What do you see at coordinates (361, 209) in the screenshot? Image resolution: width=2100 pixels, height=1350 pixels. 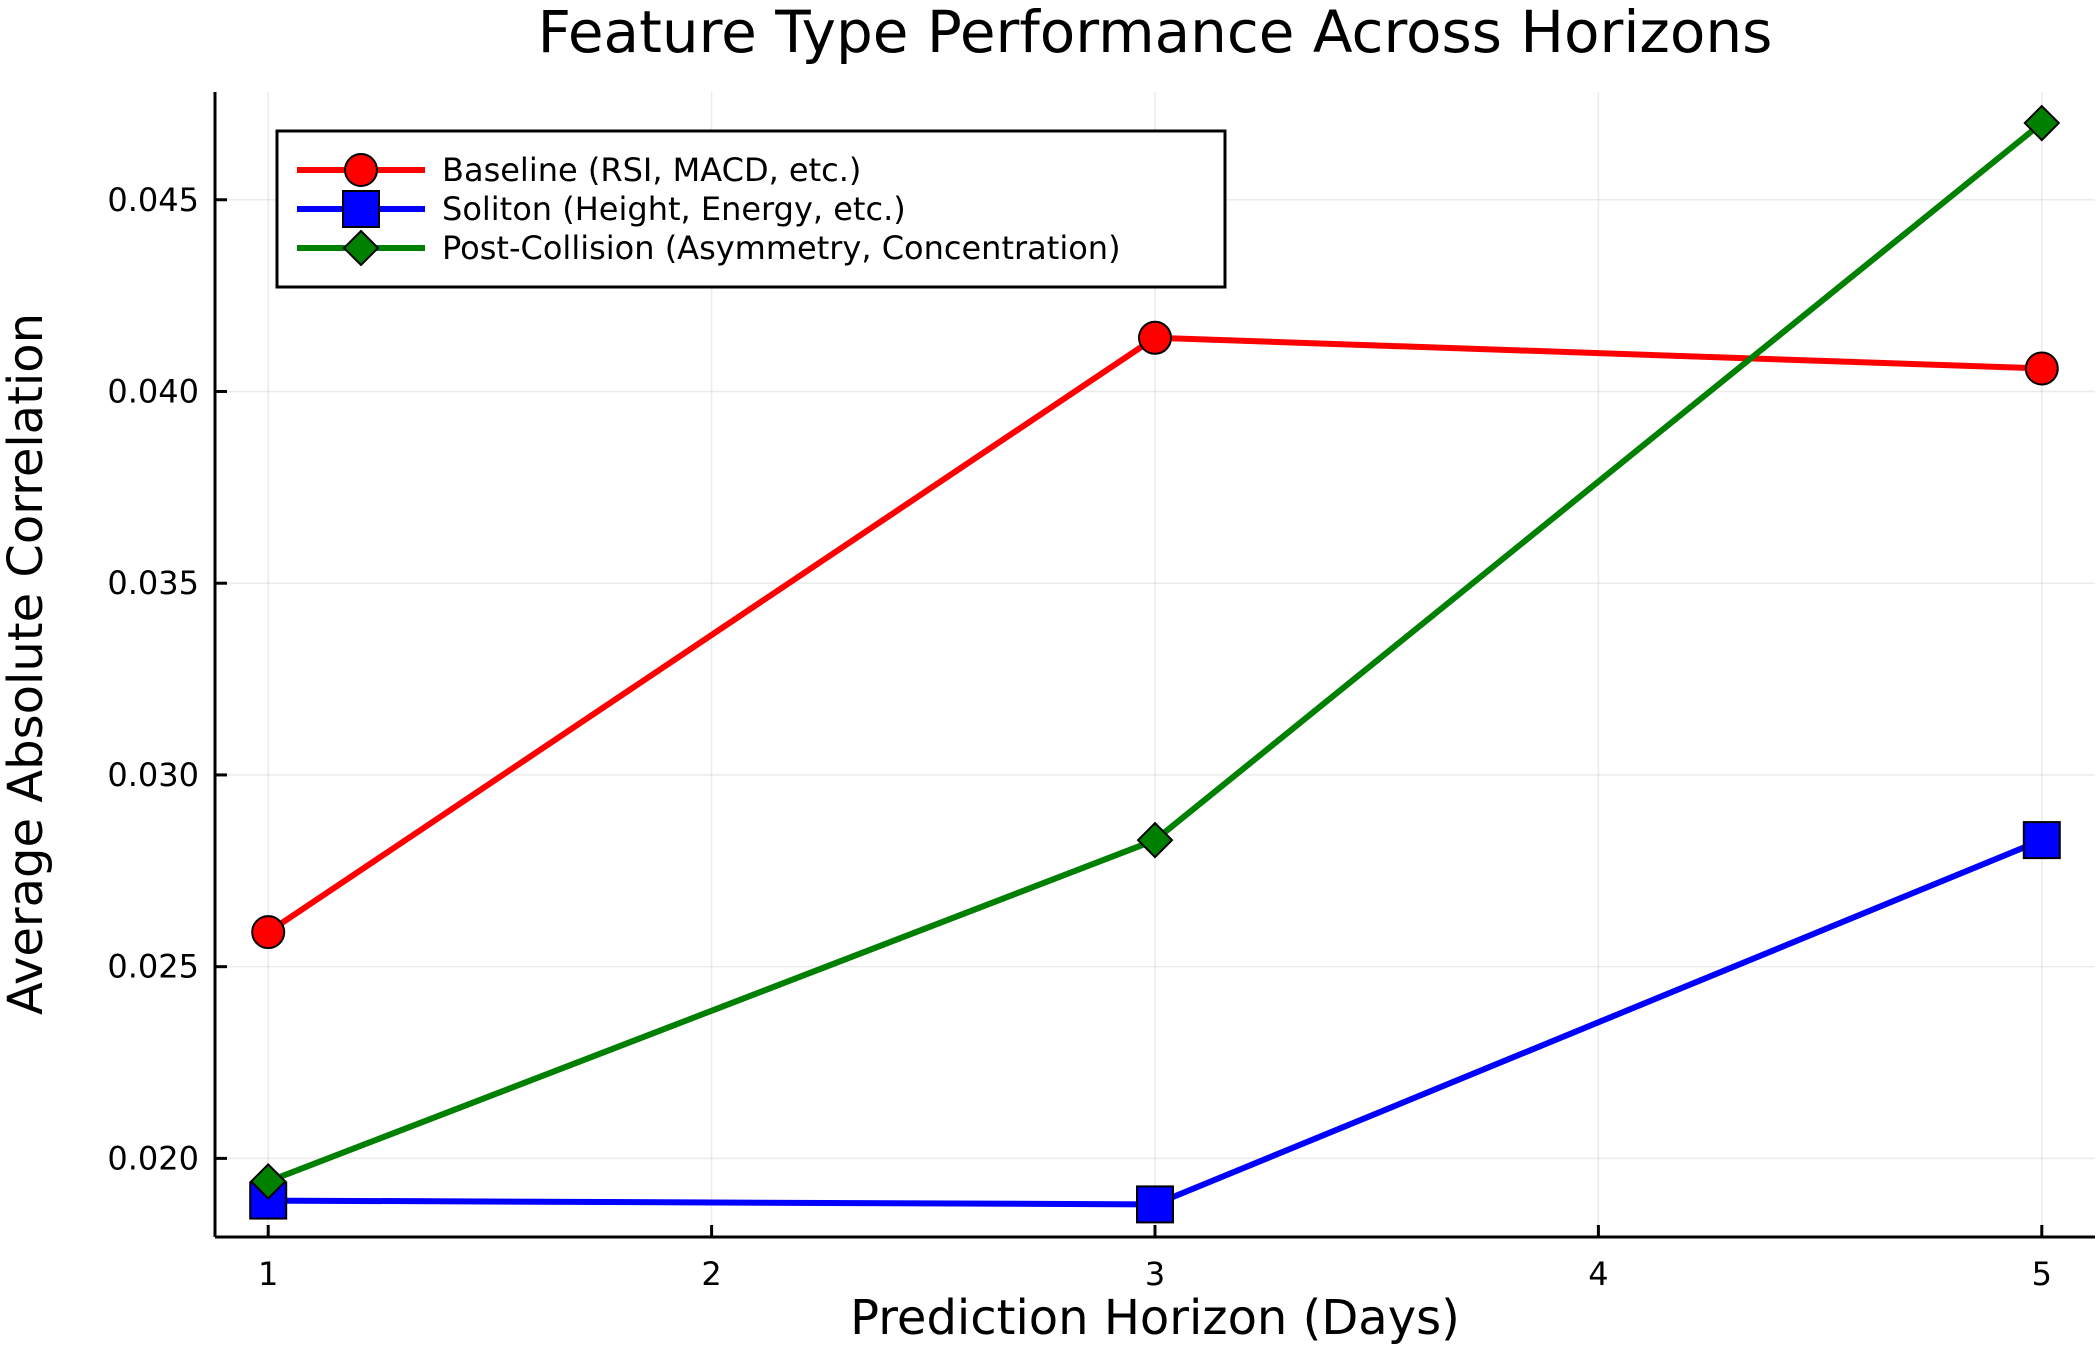 I see `legend-marker-square` at bounding box center [361, 209].